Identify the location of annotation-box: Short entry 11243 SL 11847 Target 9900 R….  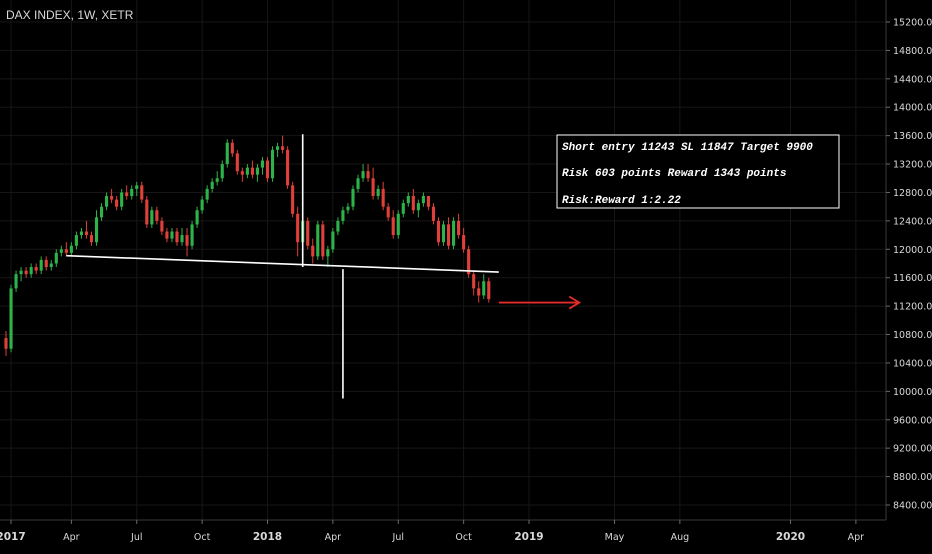
(698, 171).